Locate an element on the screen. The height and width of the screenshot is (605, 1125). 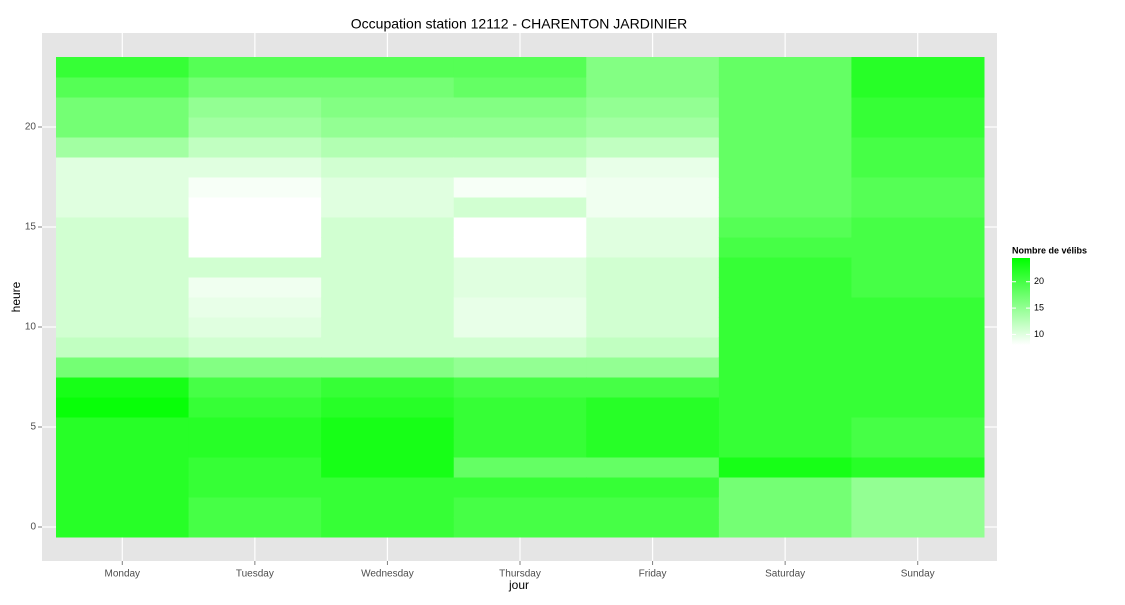
y-tick-label: 20 is located at coordinates (31, 127).